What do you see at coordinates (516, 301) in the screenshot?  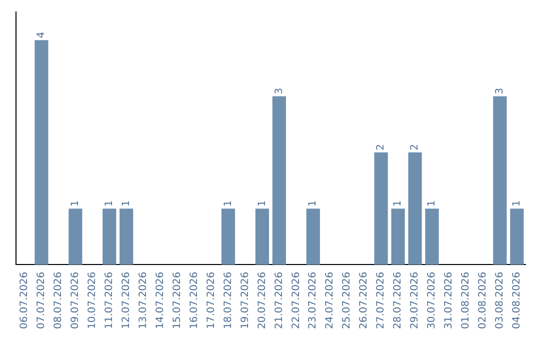 I see `x-tick-label: 04.08.2026` at bounding box center [516, 301].